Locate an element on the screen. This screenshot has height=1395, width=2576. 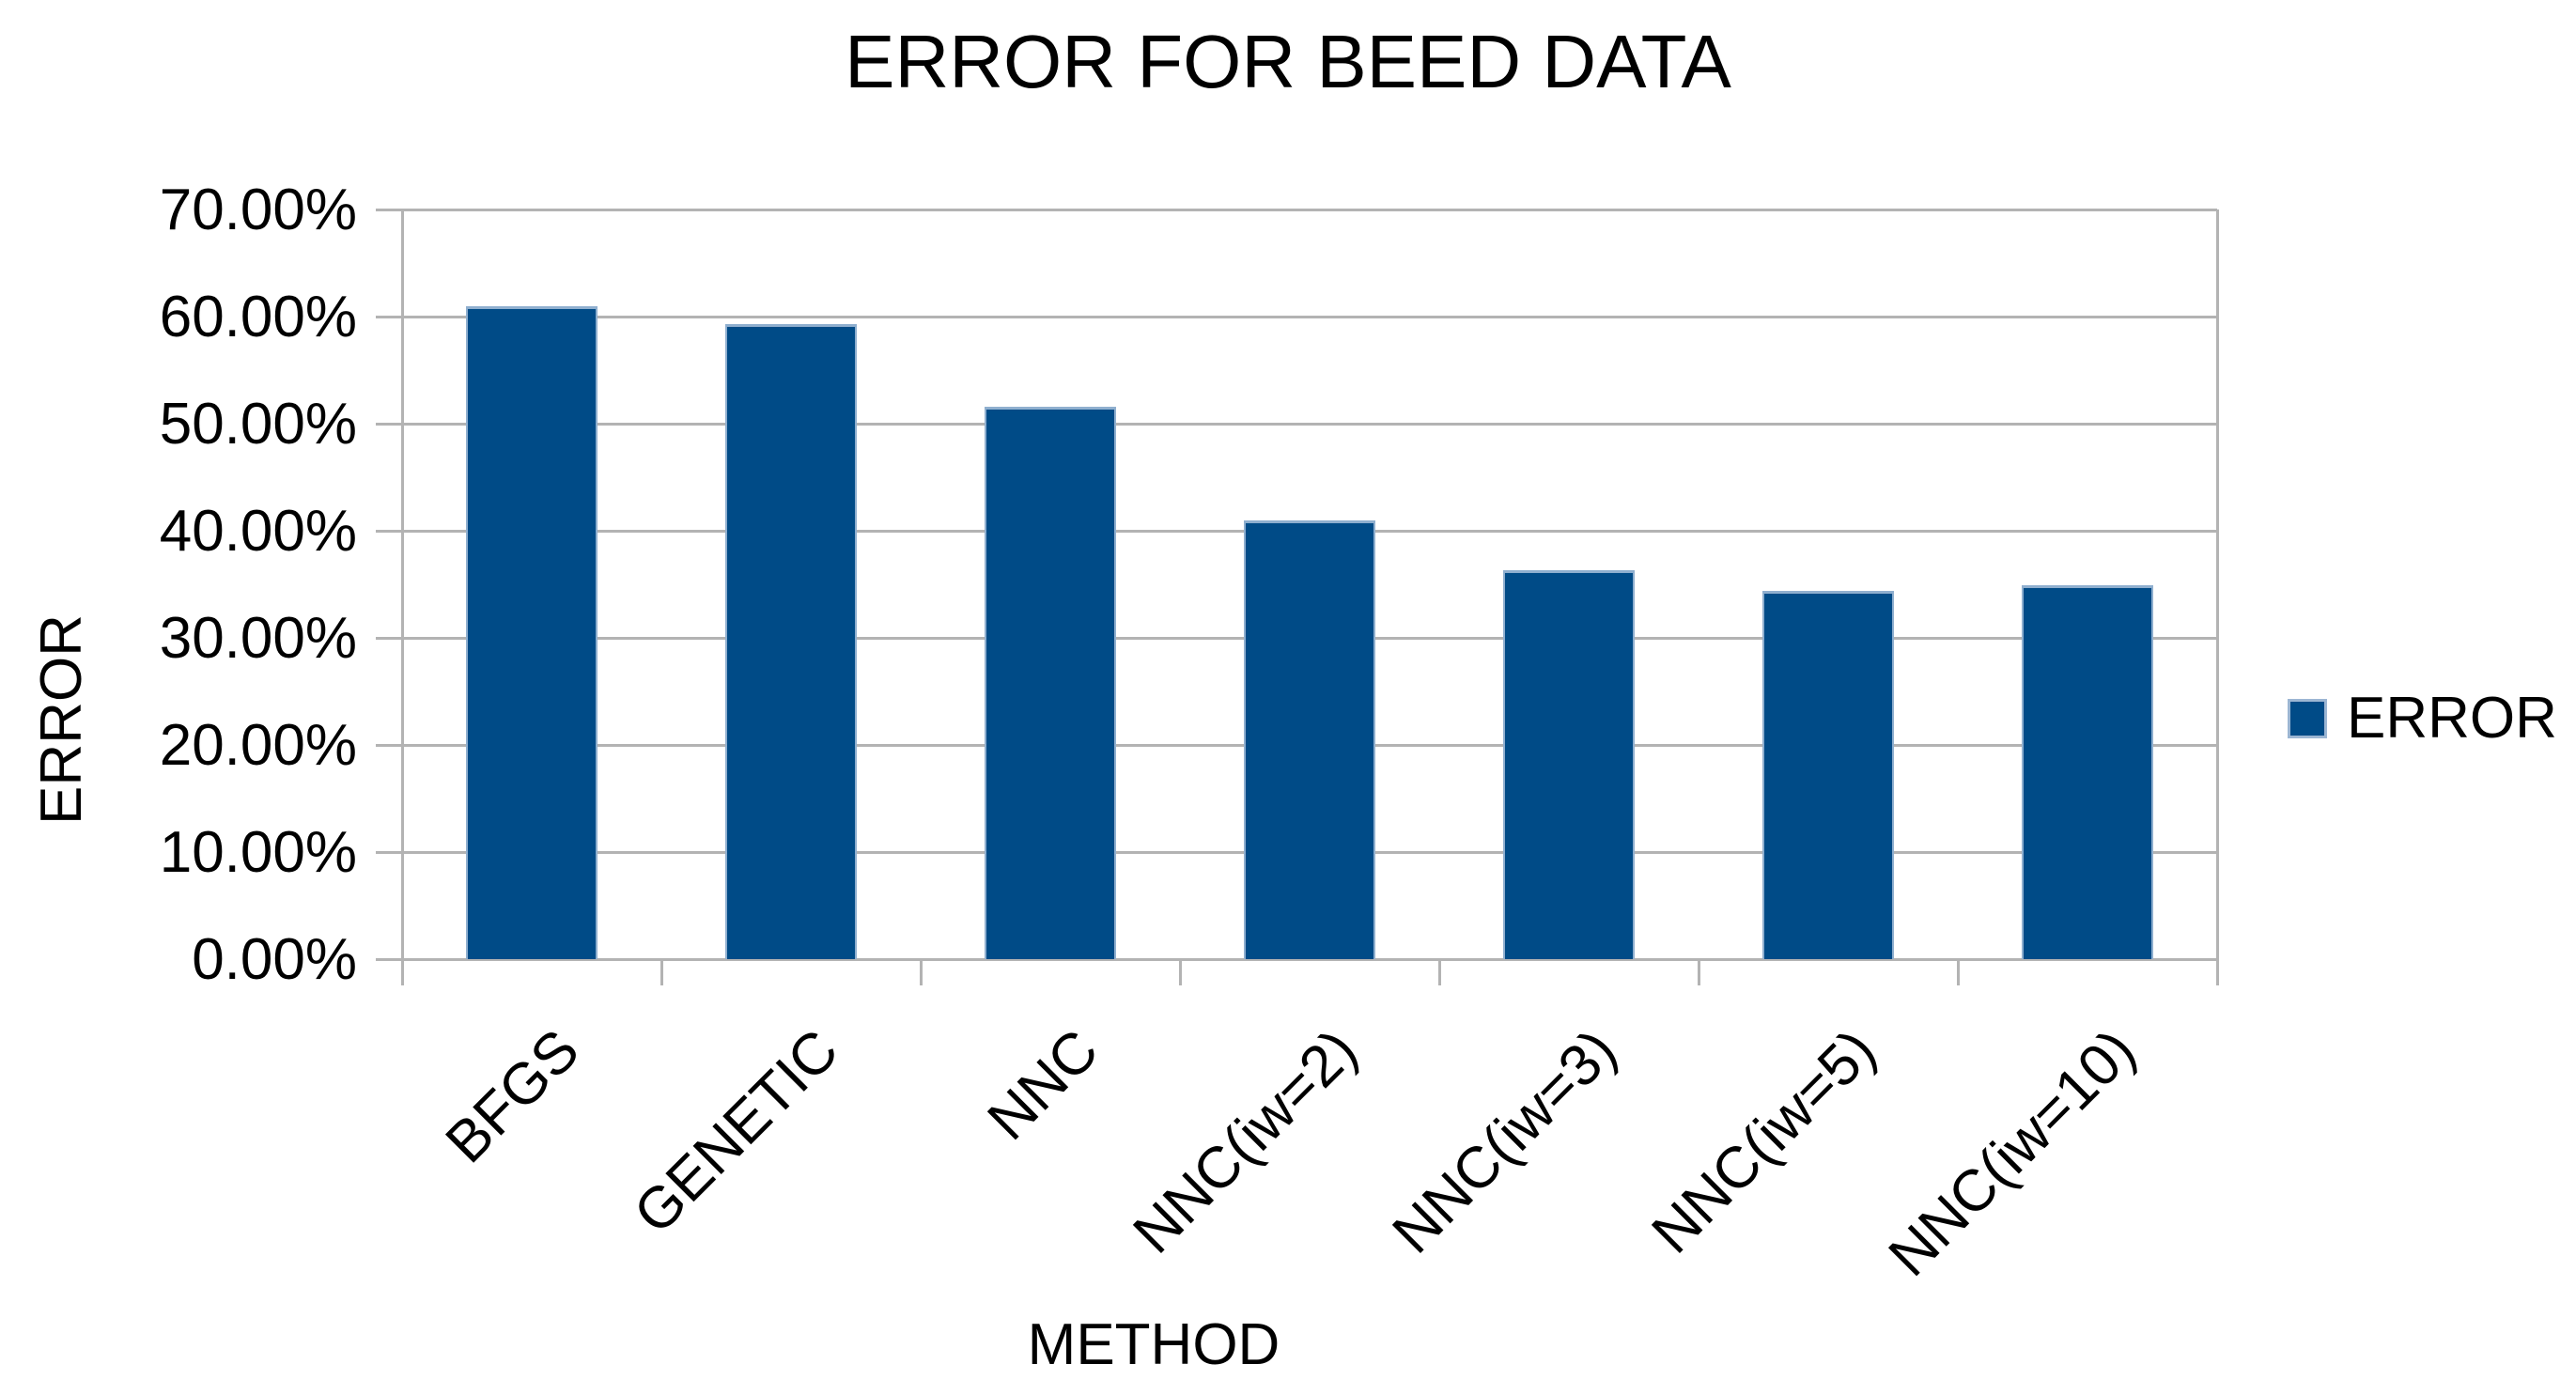
legend: ERROR is located at coordinates (2422, 719).